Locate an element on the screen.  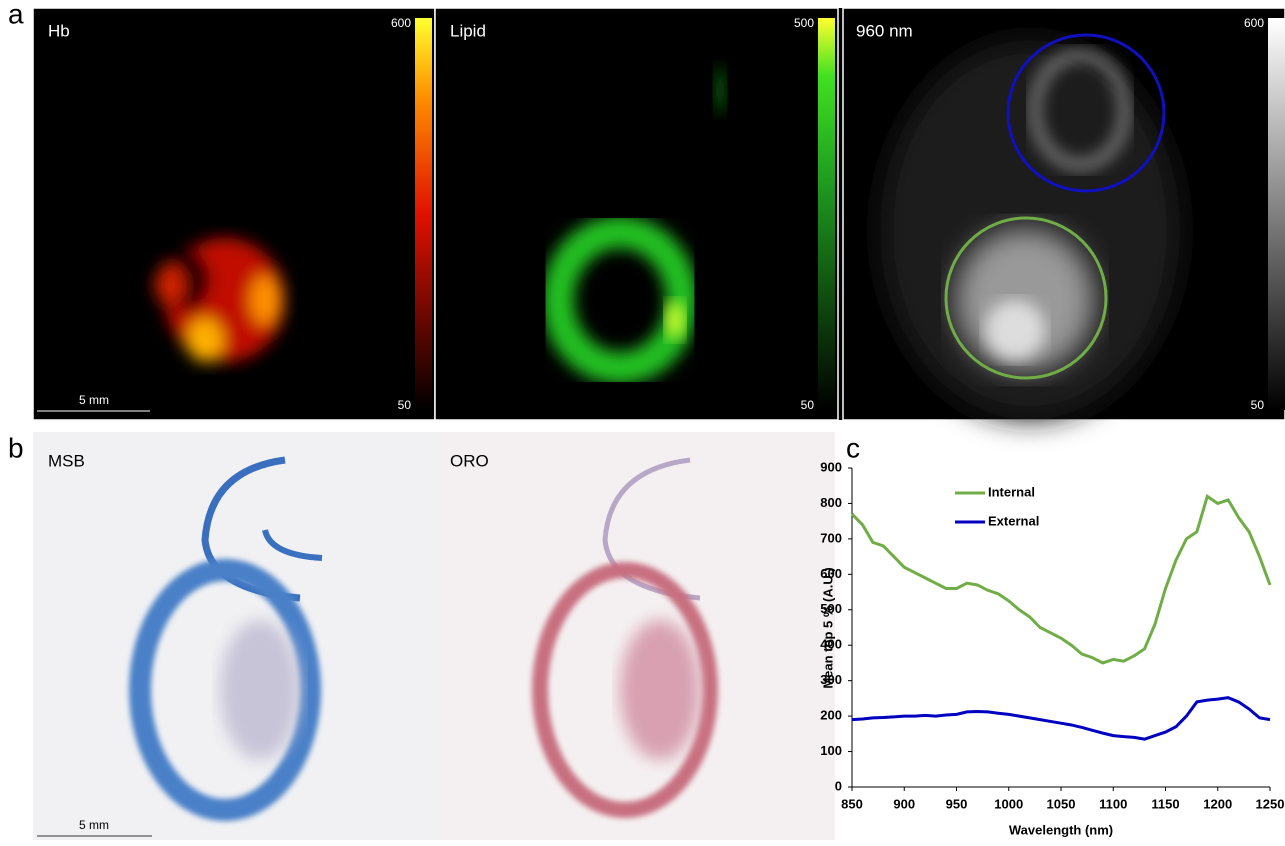
y-axis-label: Mean top 5 % (A.U.) is located at coordinates (827, 627).